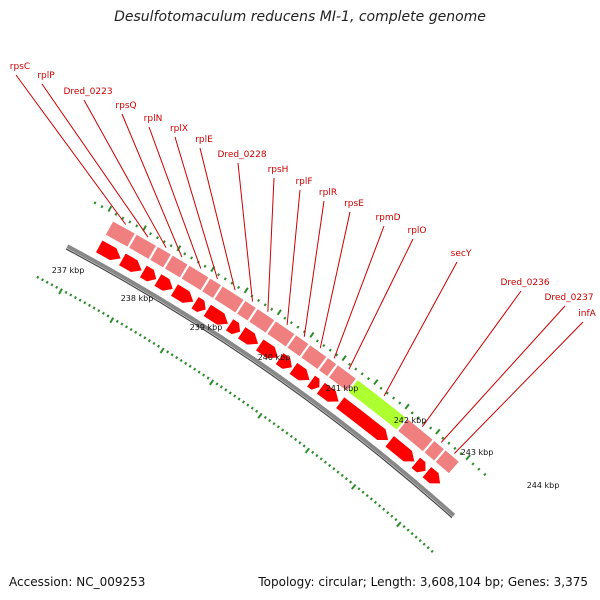 This screenshot has width=600, height=600. I want to click on scale-label: 242 kbp, so click(410, 420).